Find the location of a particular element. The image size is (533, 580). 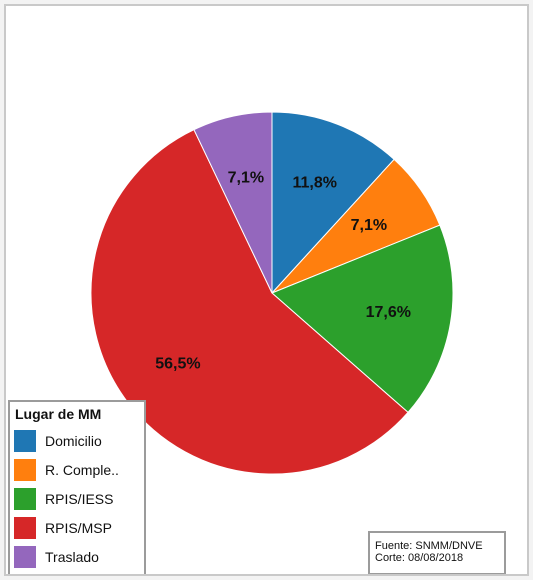

legend-item-domicilio: Domicilio is located at coordinates (79, 441).